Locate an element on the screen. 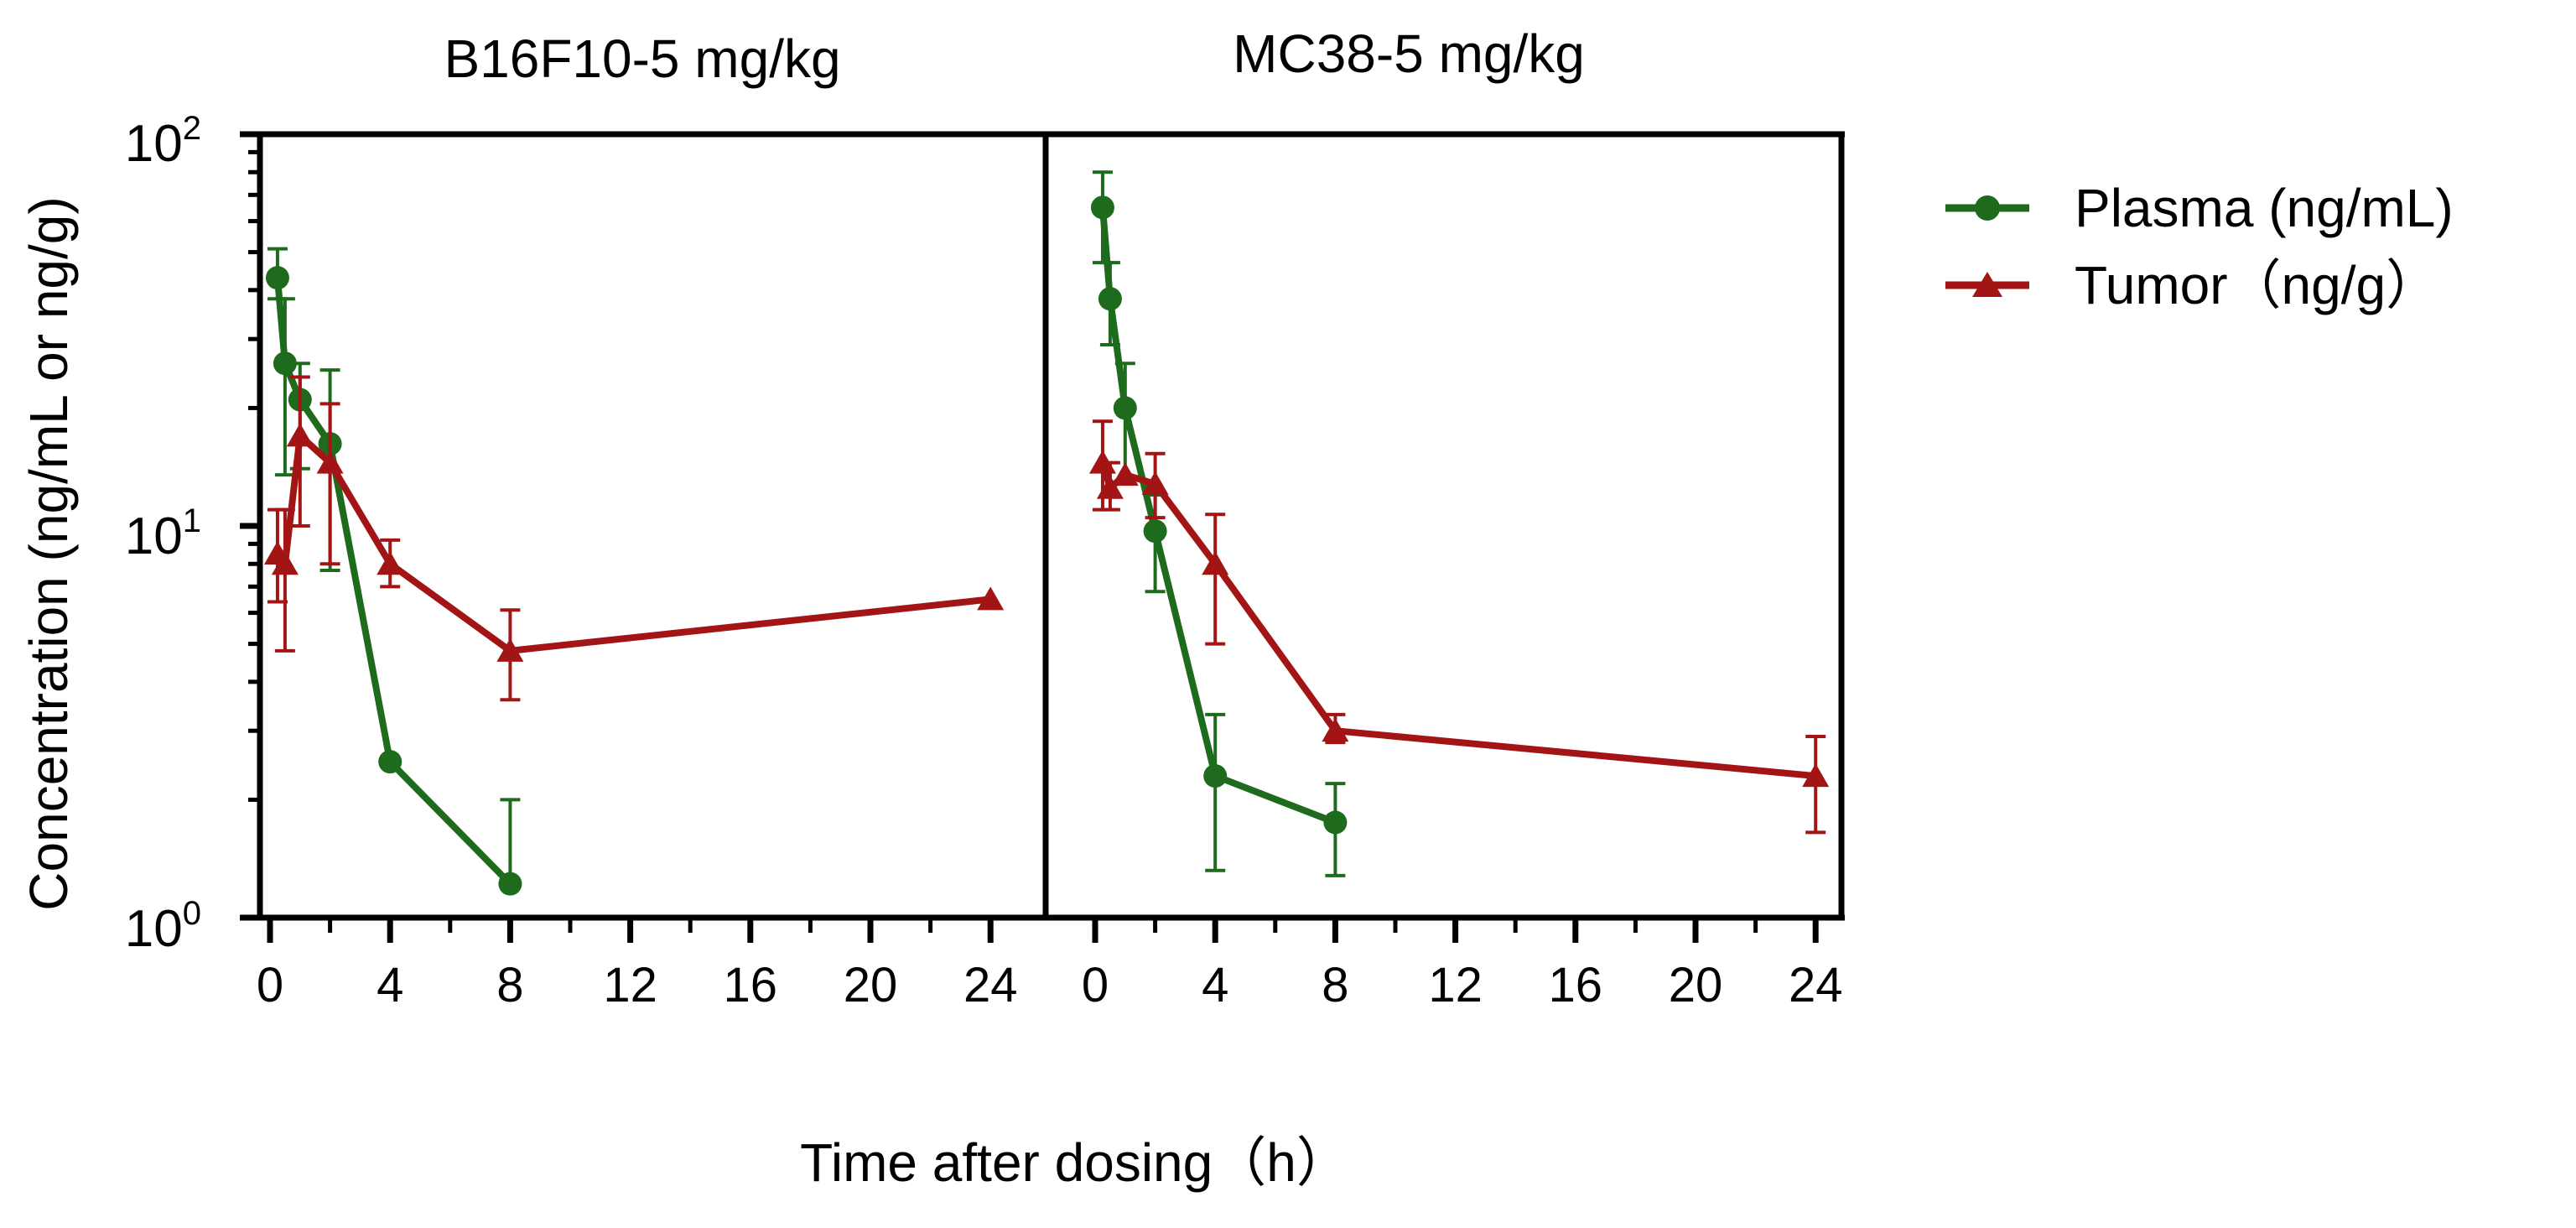  panel-title-left: B16F10-5 mg/kg is located at coordinates (642, 59).